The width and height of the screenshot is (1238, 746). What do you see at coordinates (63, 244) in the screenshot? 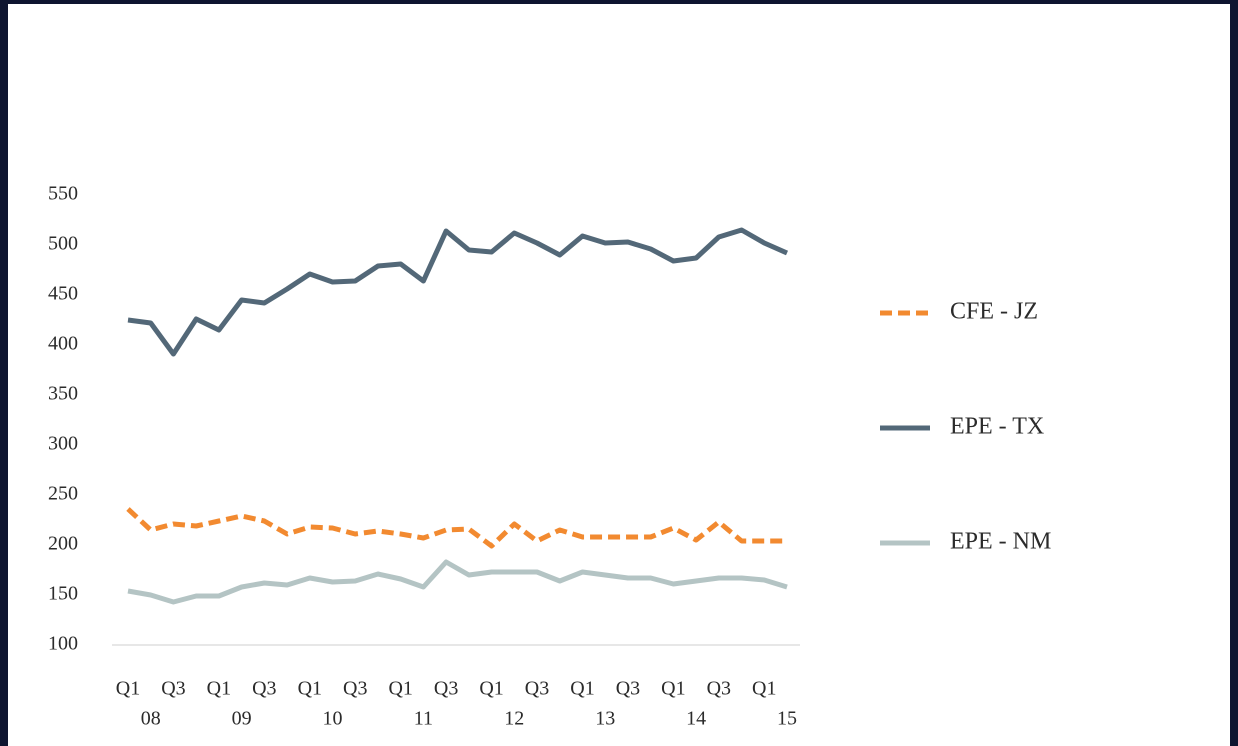
I see `y-tick-label: 500` at bounding box center [63, 244].